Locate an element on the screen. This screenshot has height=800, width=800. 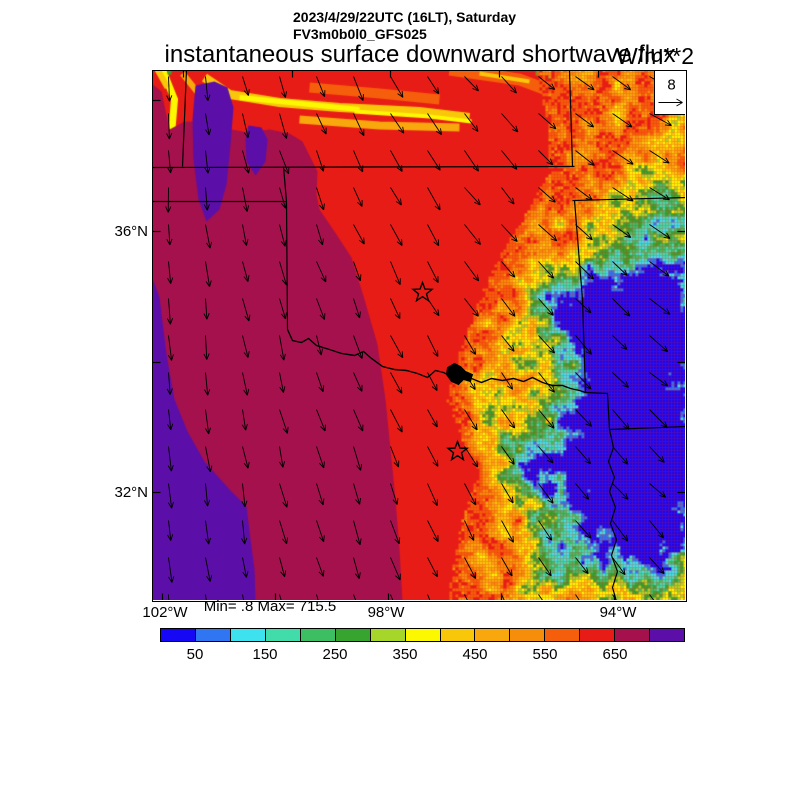
colorbar is located at coordinates (423, 635).